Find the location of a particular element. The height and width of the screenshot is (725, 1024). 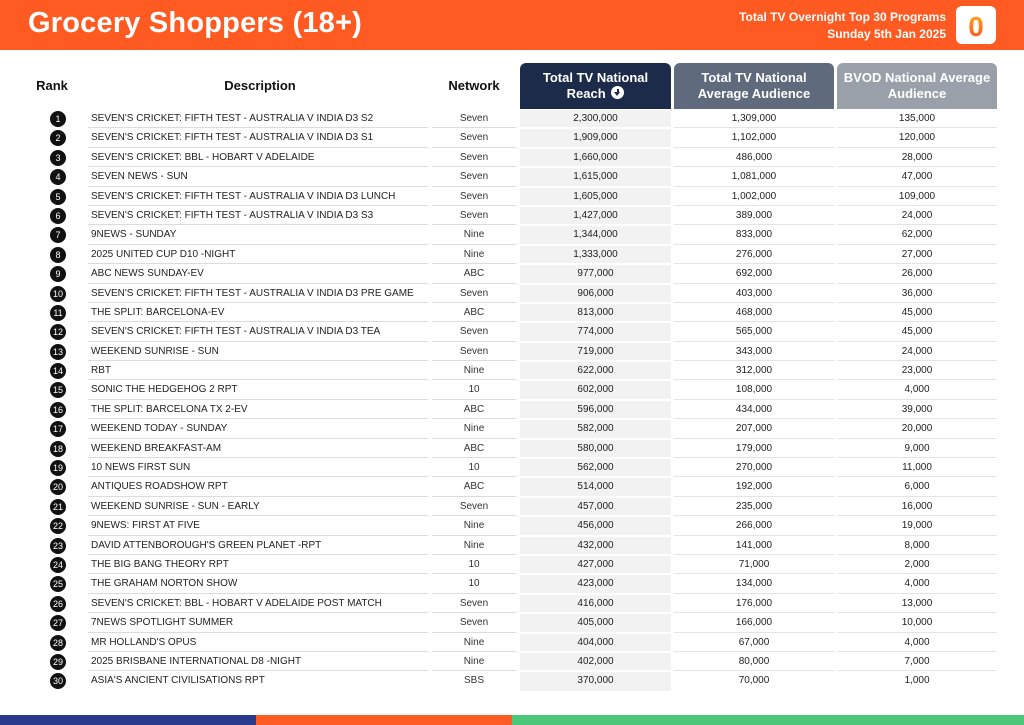

rank-cell: 3 is located at coordinates (58, 158).